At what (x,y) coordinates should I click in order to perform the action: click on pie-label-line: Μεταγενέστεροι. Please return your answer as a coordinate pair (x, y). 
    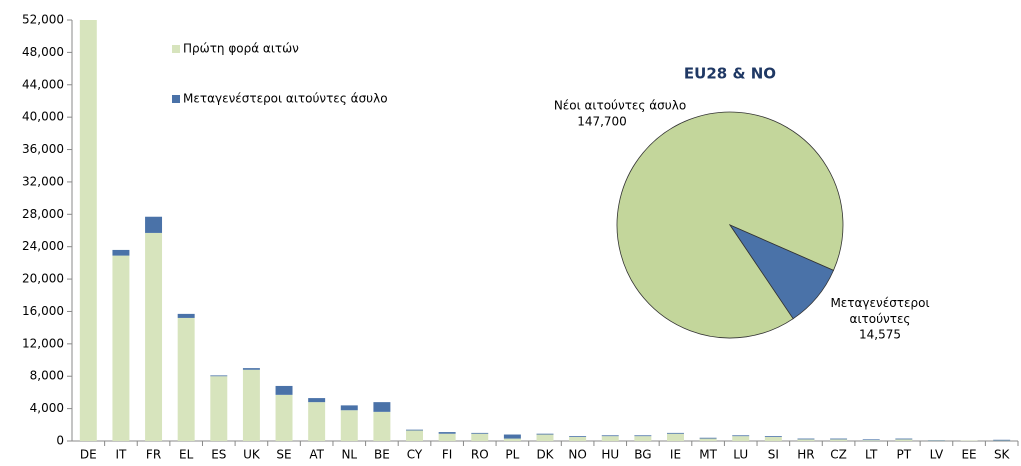
    Looking at the image, I should click on (879, 303).